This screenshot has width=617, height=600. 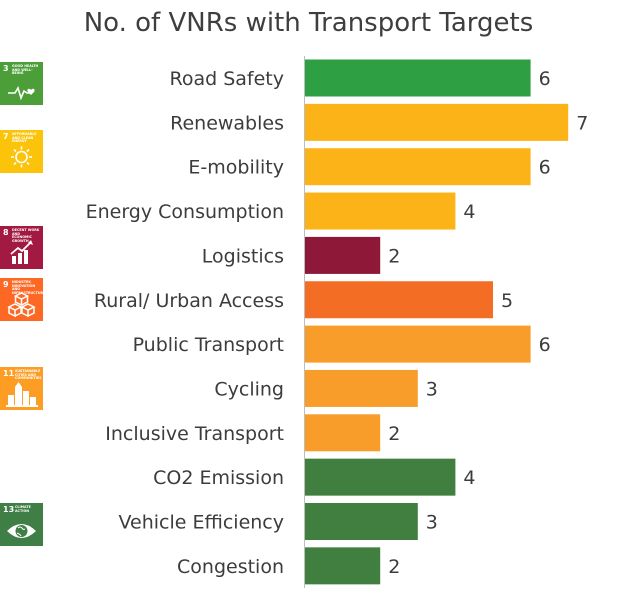 I want to click on sdg-8-icon: 8 DECENT WORK AND ECONOMIC GROWTH, so click(x=21, y=247).